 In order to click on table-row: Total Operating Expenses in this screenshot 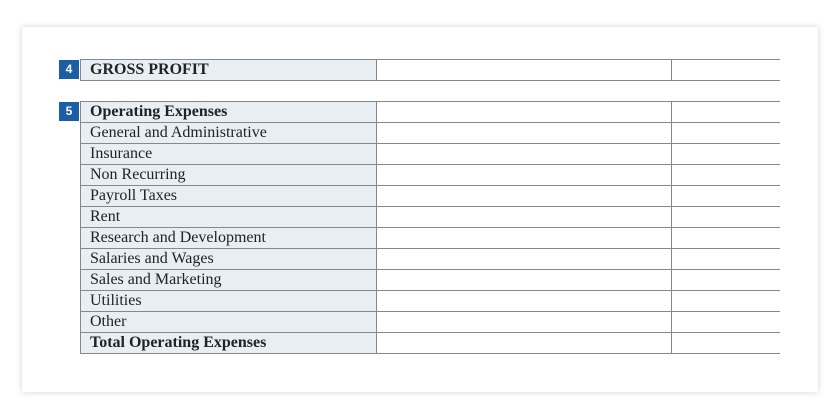, I will do `click(430, 343)`.